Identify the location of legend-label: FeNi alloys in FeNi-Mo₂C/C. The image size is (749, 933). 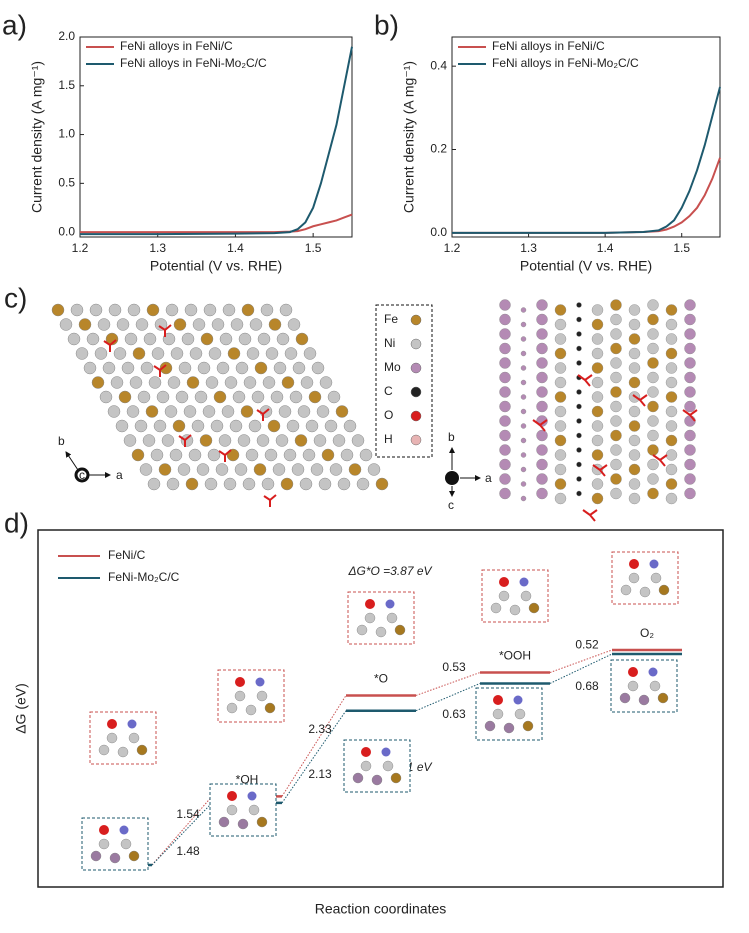
(193, 63).